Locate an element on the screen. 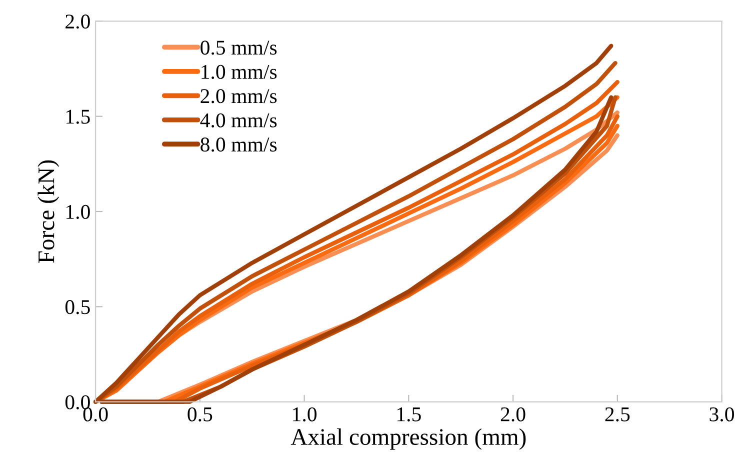  x-tick-label: 2.0 is located at coordinates (513, 414).